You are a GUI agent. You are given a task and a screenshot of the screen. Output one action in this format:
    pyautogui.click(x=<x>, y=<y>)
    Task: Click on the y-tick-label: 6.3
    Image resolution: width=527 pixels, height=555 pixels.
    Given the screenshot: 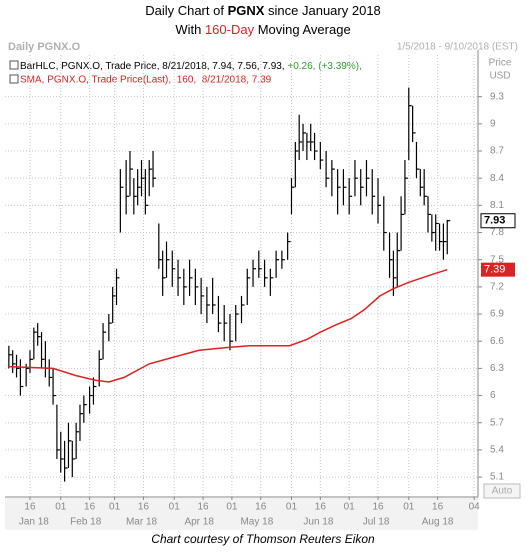 What is the action you would take?
    pyautogui.click(x=497, y=368)
    